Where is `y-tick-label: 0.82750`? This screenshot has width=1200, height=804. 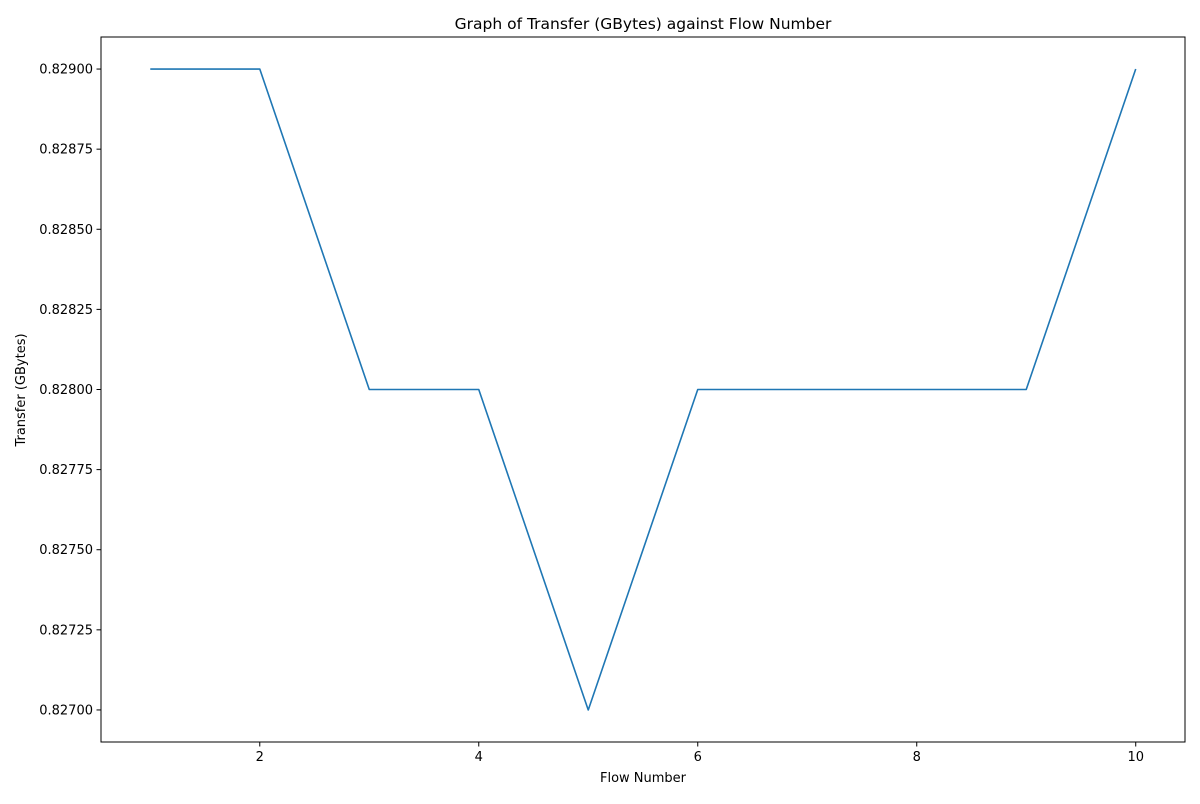 y-tick-label: 0.82750 is located at coordinates (66, 550).